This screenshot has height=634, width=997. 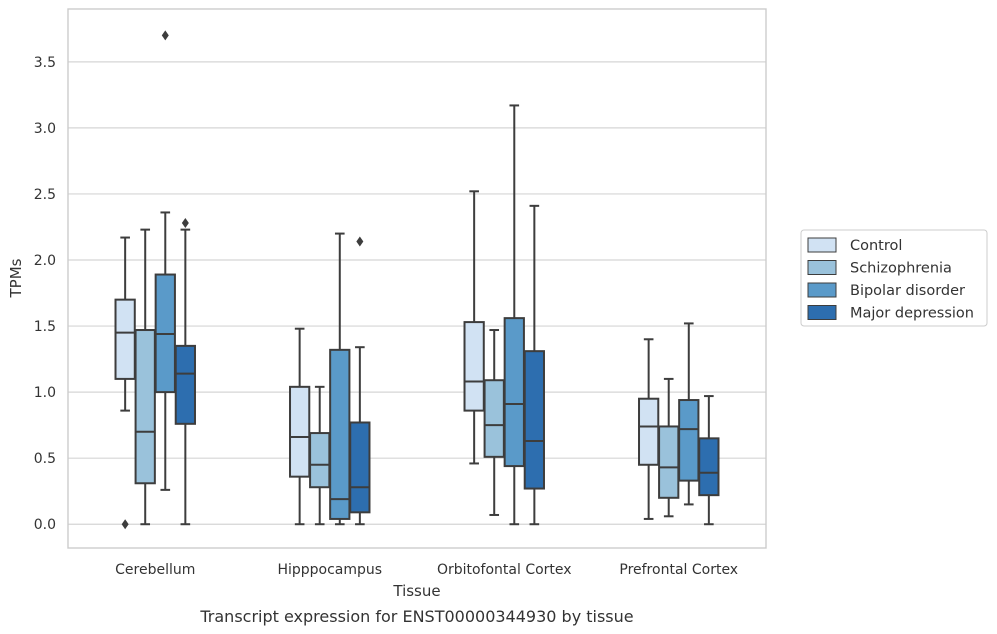 I want to click on y-tick-labels: 0.0 0.5 1.0 1.5 2.0 2.5 3.0 3.5, so click(x=45, y=294).